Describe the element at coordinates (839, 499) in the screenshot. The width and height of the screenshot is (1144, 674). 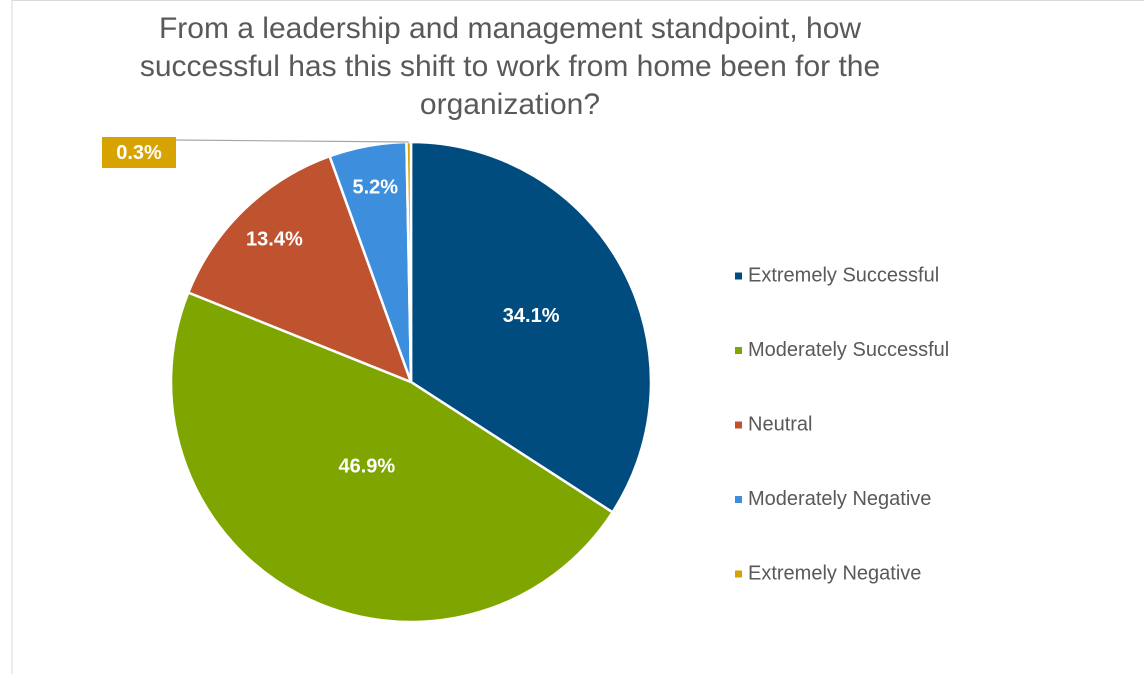
I see `legend-label: Moderately Negative` at that location.